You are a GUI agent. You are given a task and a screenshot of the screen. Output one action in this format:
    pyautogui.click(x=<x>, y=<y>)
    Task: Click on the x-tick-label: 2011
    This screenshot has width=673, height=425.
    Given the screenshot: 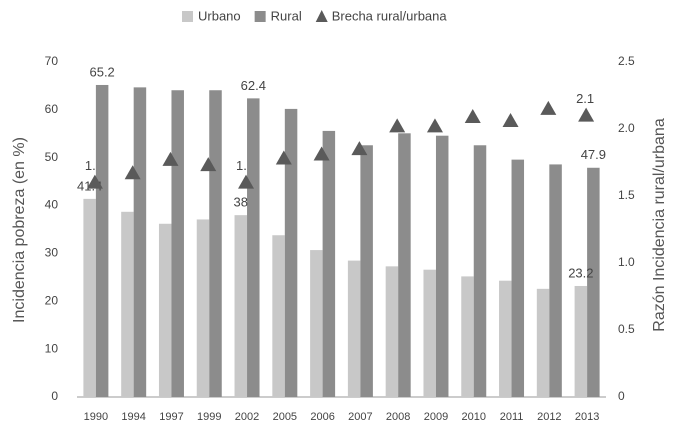 What is the action you would take?
    pyautogui.click(x=512, y=417)
    